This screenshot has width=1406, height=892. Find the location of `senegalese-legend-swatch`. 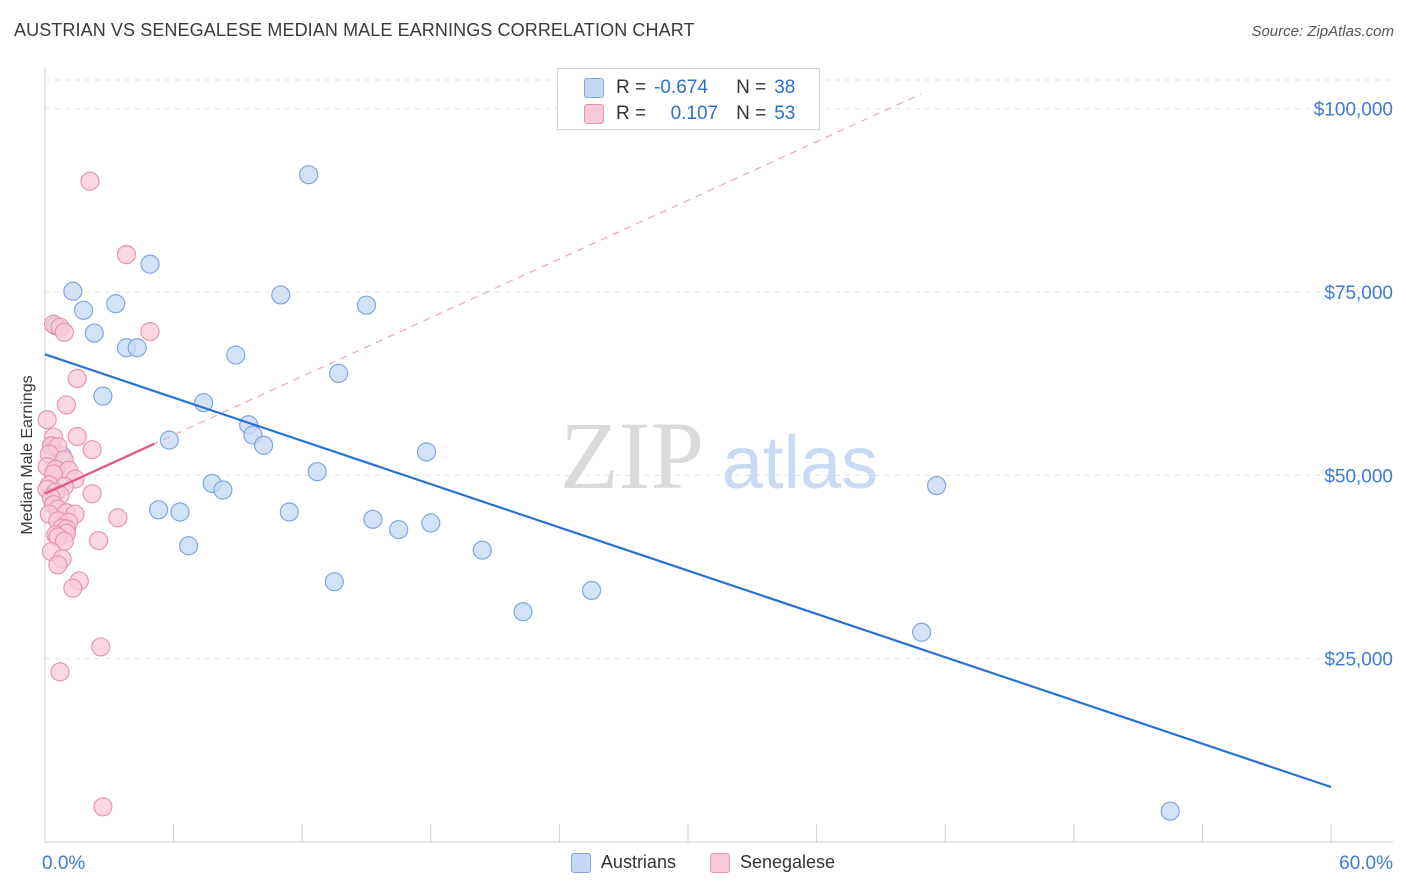

senegalese-legend-swatch is located at coordinates (719, 862).